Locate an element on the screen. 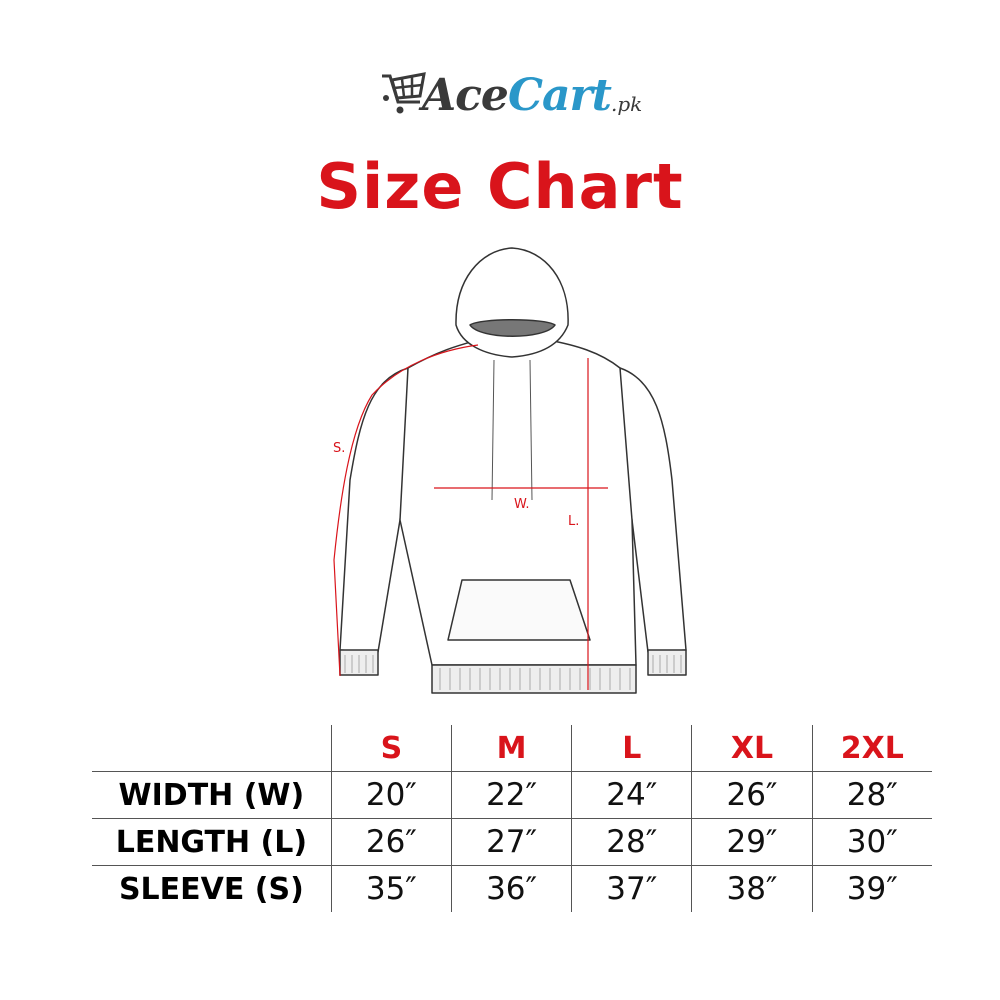  sleeve-label: S. is located at coordinates (339, 448).